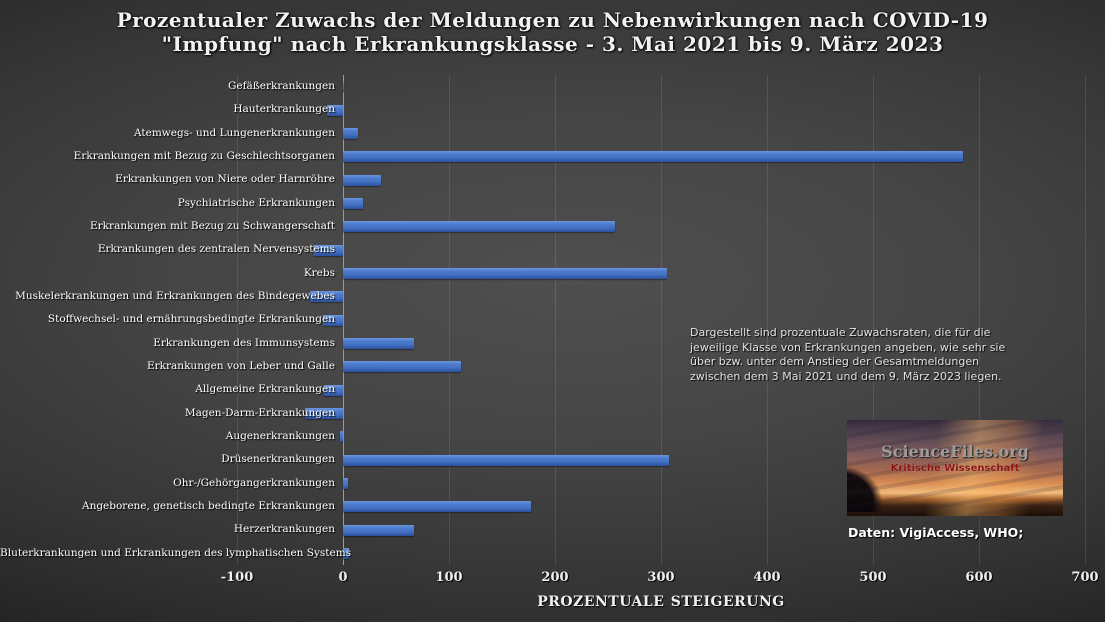 The image size is (1105, 622). I want to click on category-label: Erkrankungen des Immunsystems, so click(244, 342).